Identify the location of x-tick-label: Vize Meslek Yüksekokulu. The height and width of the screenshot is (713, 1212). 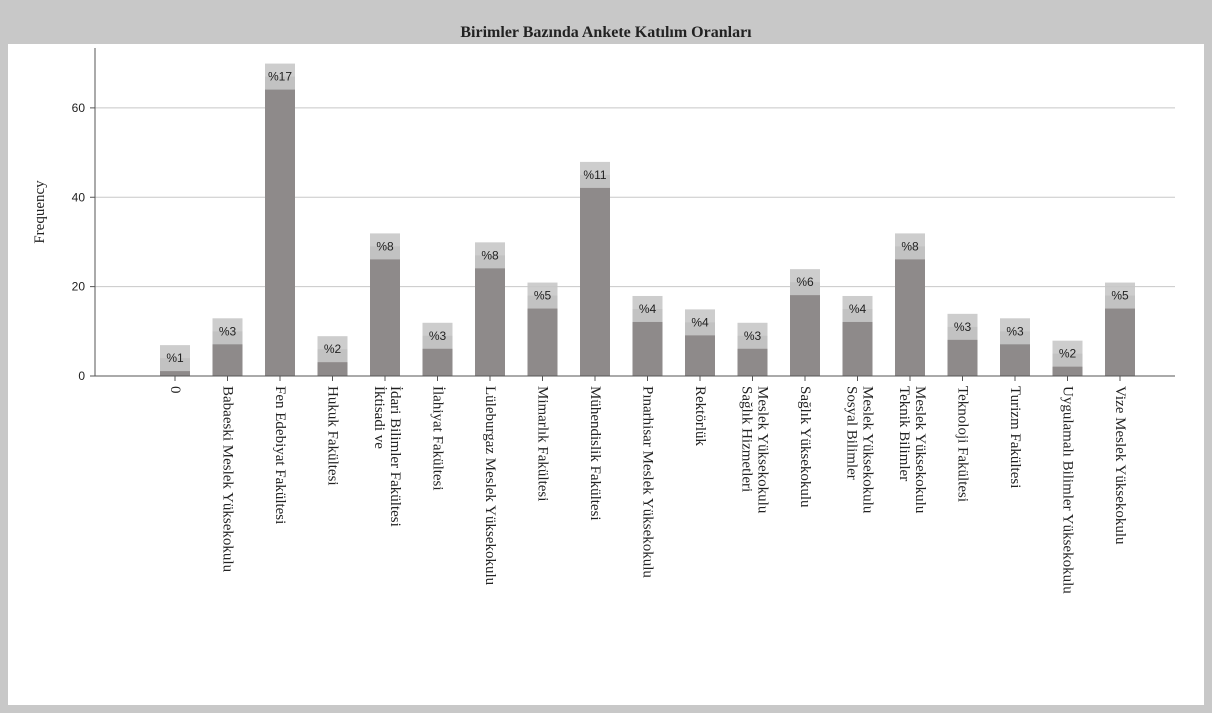
(1120, 465).